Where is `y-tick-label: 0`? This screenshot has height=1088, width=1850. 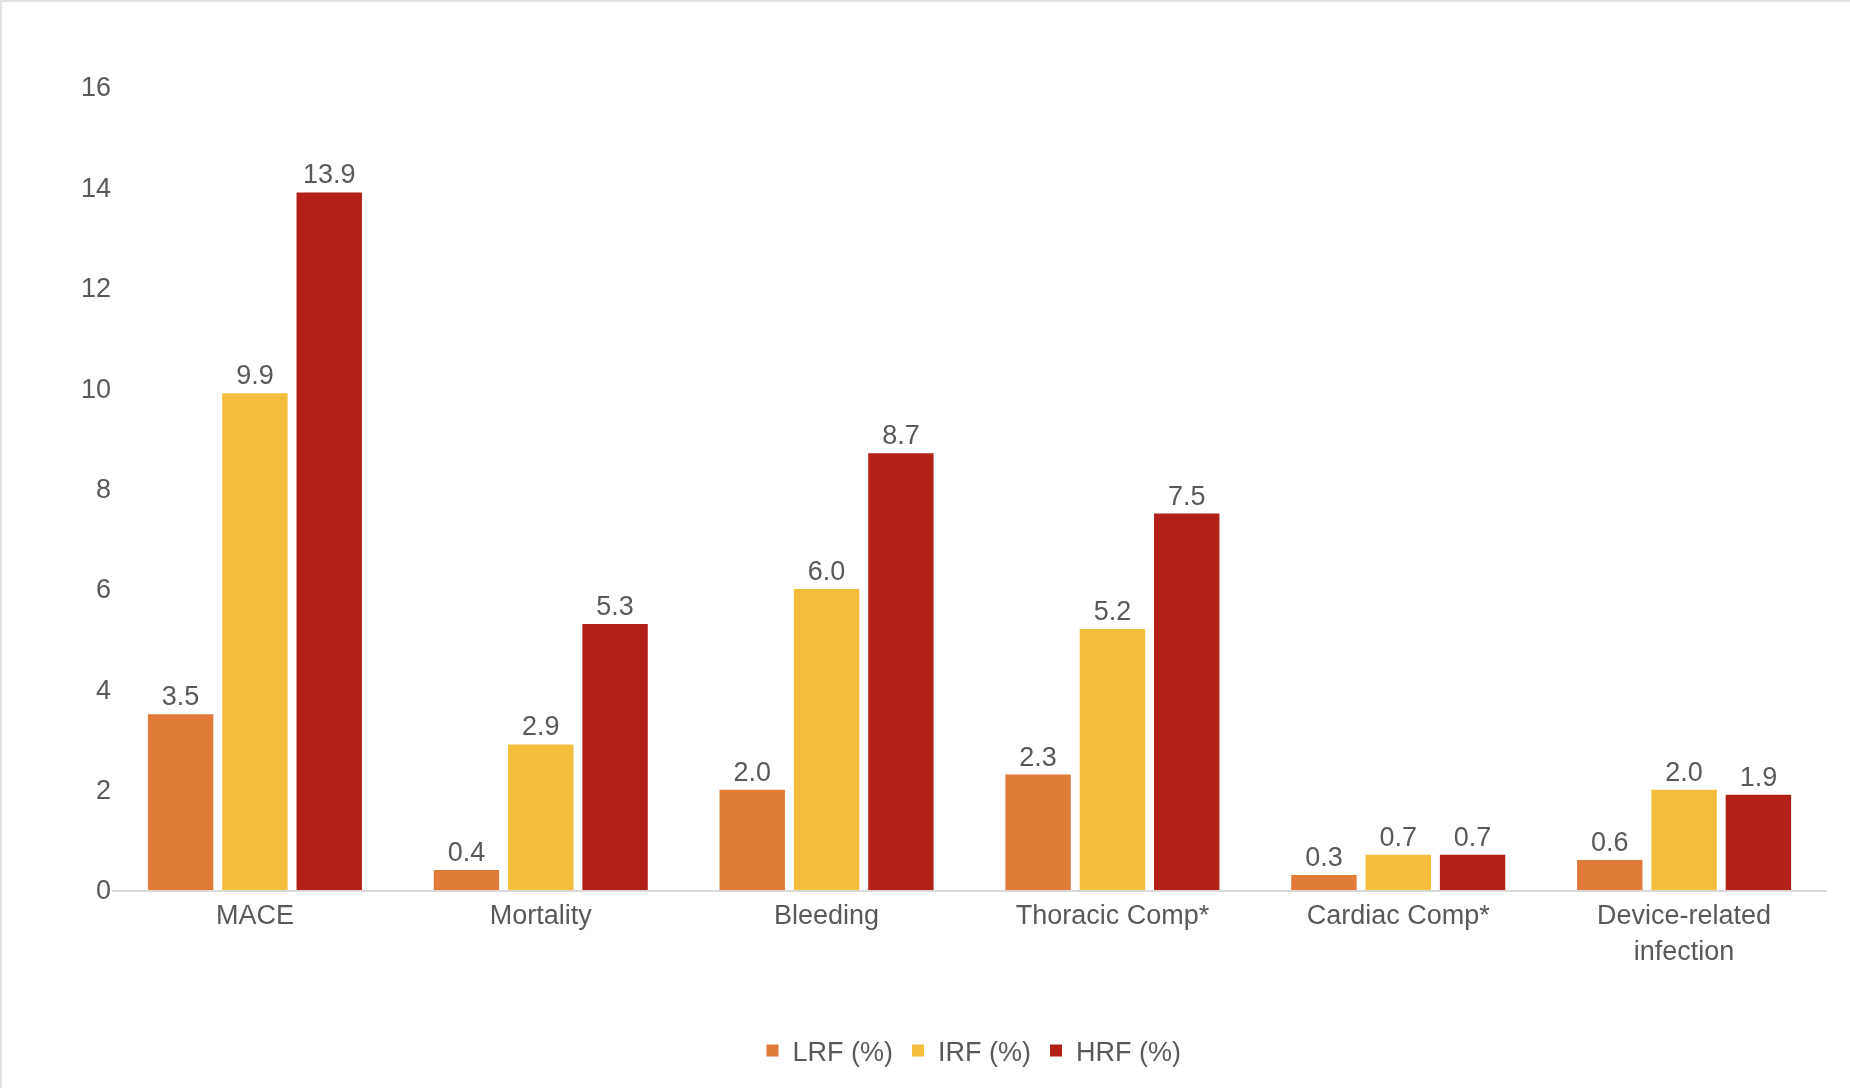
y-tick-label: 0 is located at coordinates (103, 890).